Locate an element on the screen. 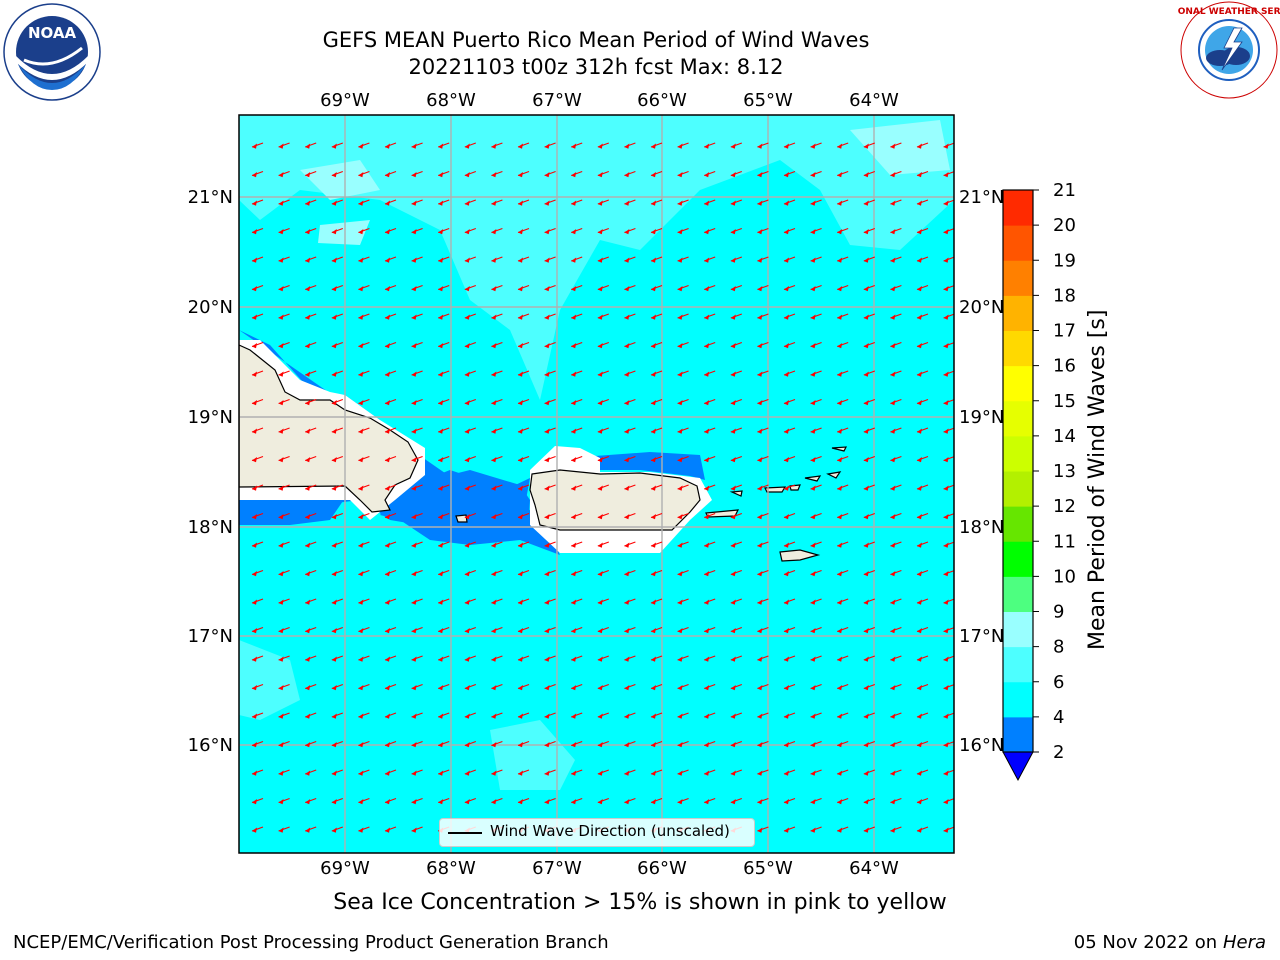 This screenshot has width=1280, height=960. lat-label: 20°N is located at coordinates (210, 307).